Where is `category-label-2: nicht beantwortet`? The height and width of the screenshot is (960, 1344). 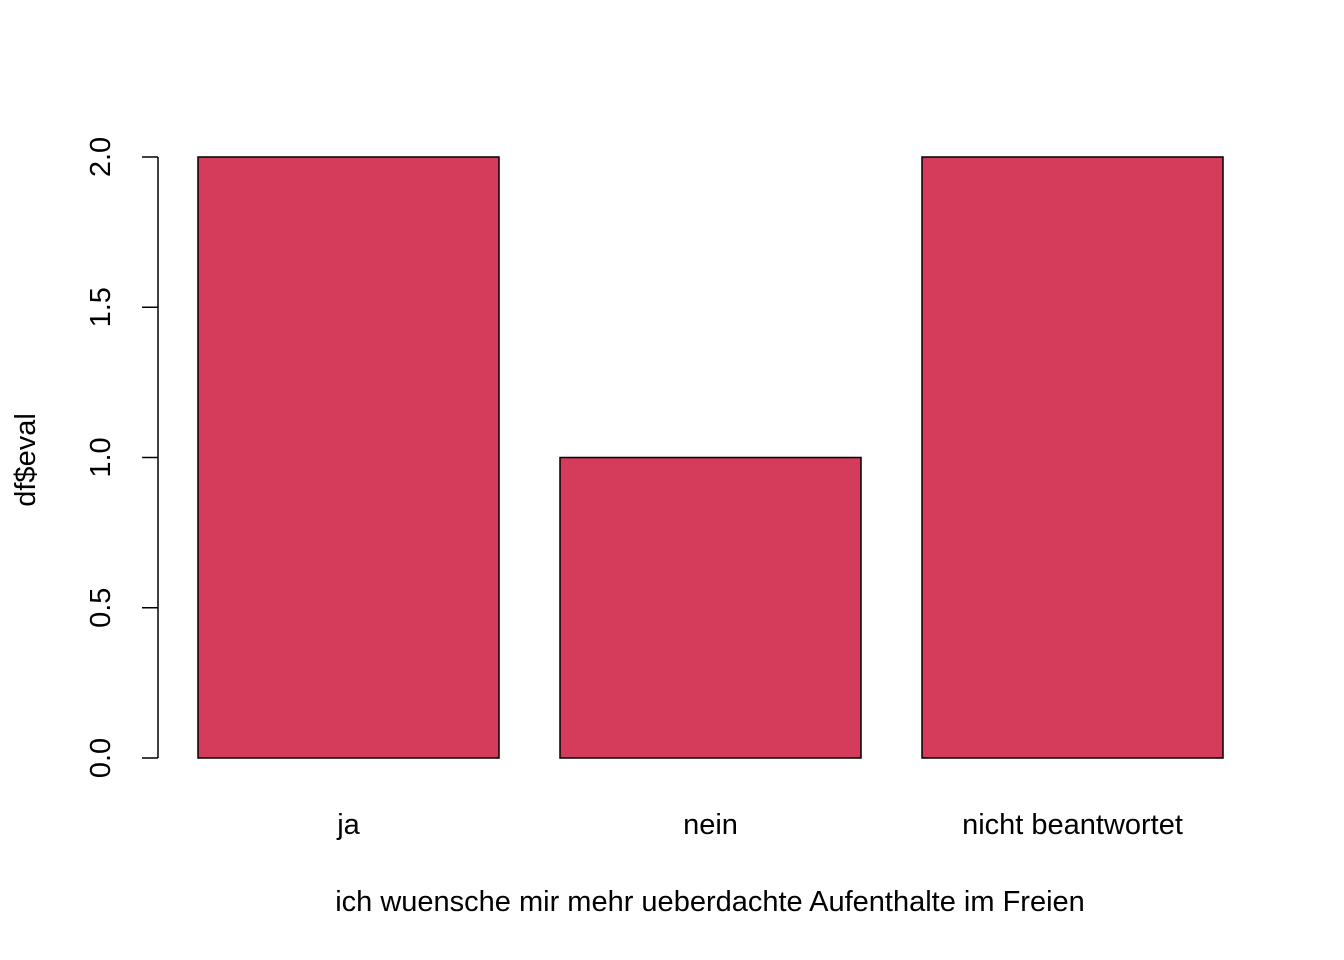 category-label-2: nicht beantwortet is located at coordinates (1072, 825).